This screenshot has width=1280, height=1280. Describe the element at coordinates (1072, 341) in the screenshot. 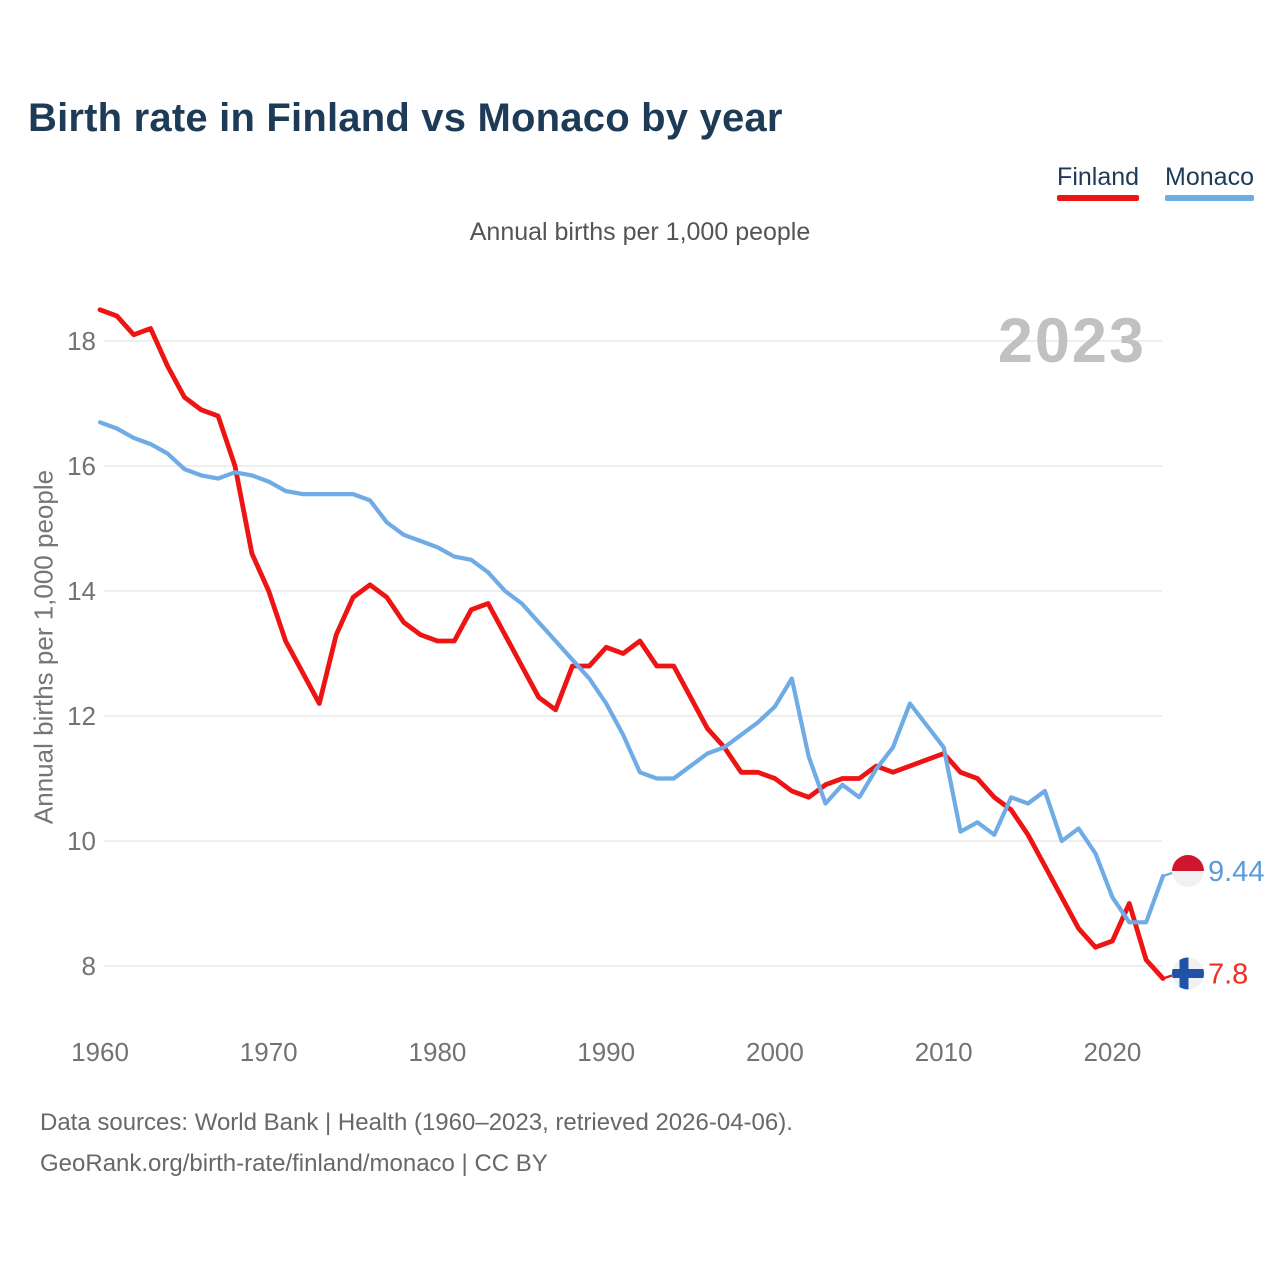

I see `watermark-year: 2023` at that location.